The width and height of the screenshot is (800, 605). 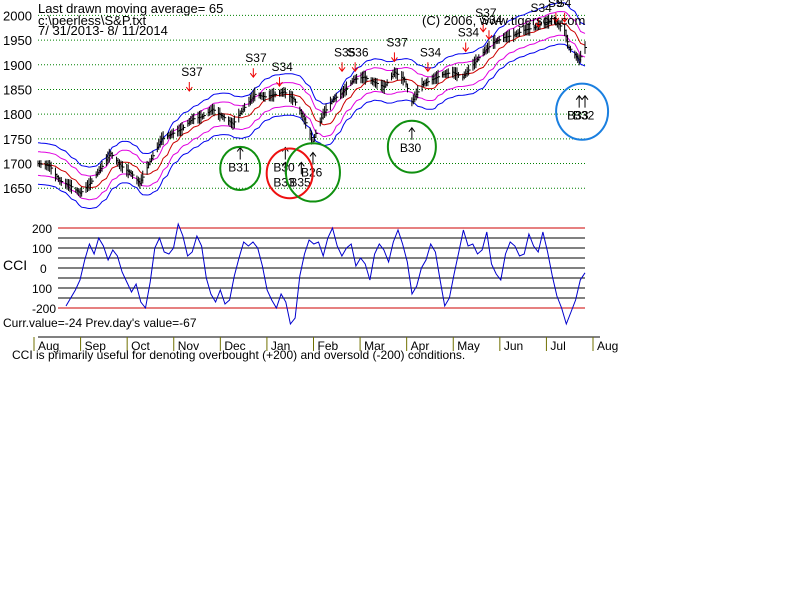 I want to click on price-tick-label: 1900, so click(x=17, y=65).